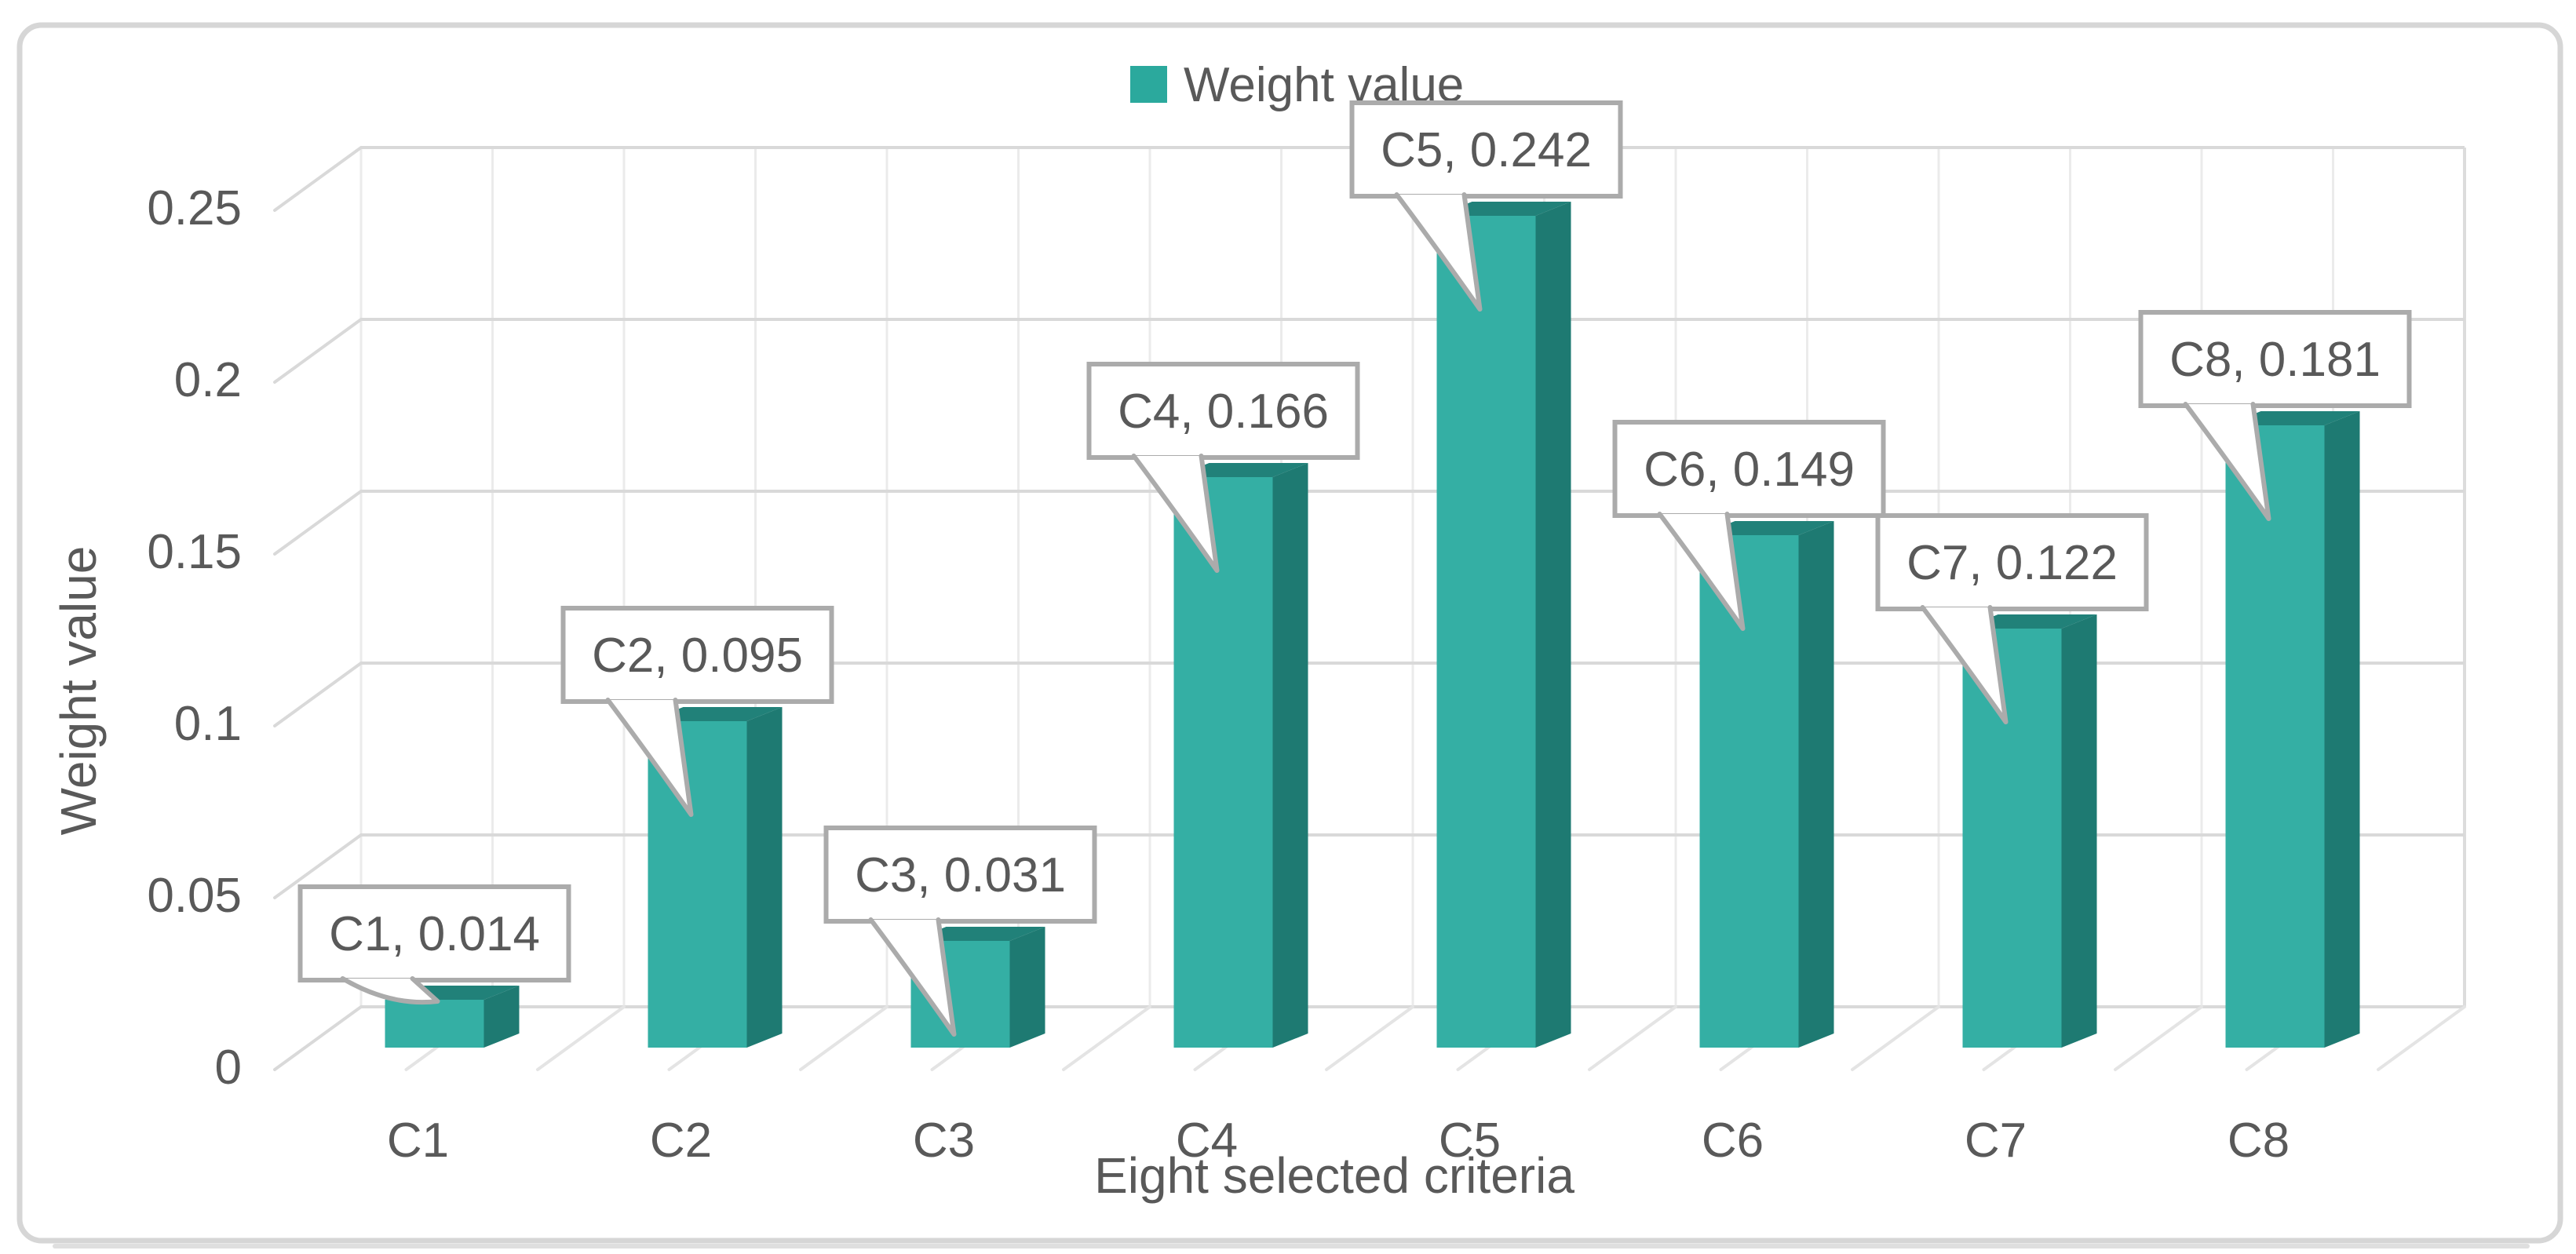 This screenshot has height=1254, width=2576. I want to click on callout-c8: C8, 0.181, so click(2275, 415).